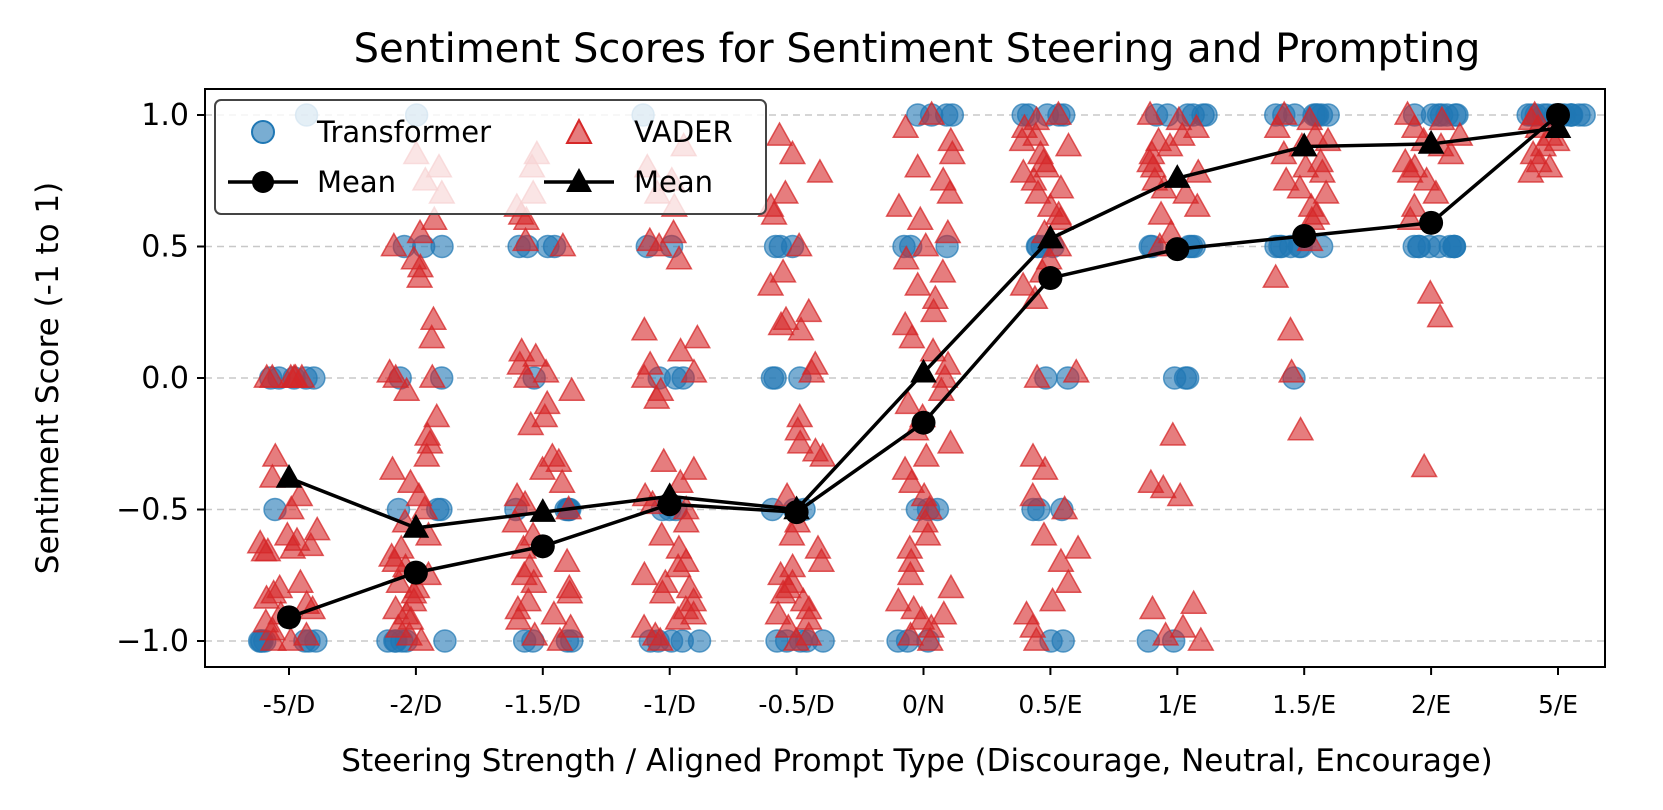 Image resolution: width=1663 pixels, height=810 pixels. I want to click on x-tick-label: 0.5/E, so click(1050, 704).